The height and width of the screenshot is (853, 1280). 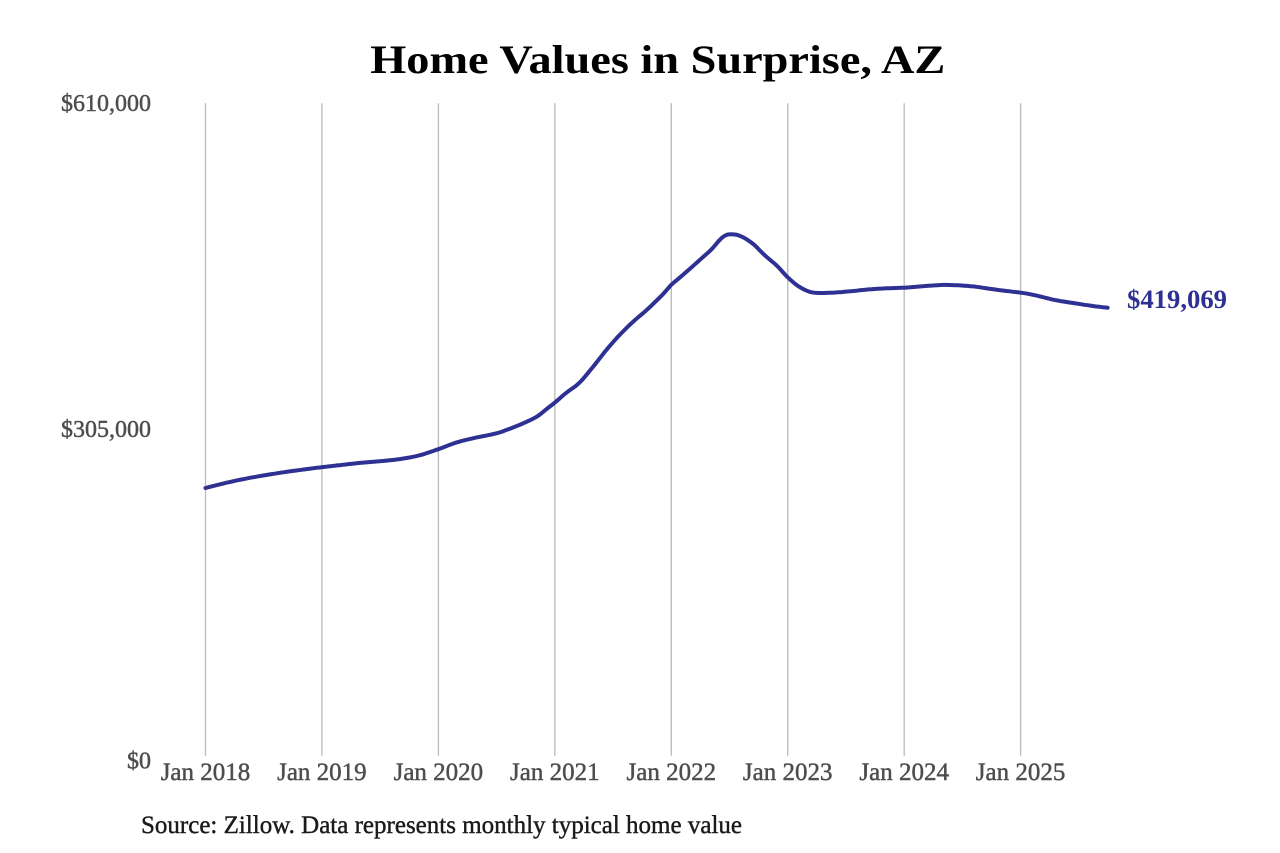 I want to click on svg-text: $305,000, so click(x=106, y=430).